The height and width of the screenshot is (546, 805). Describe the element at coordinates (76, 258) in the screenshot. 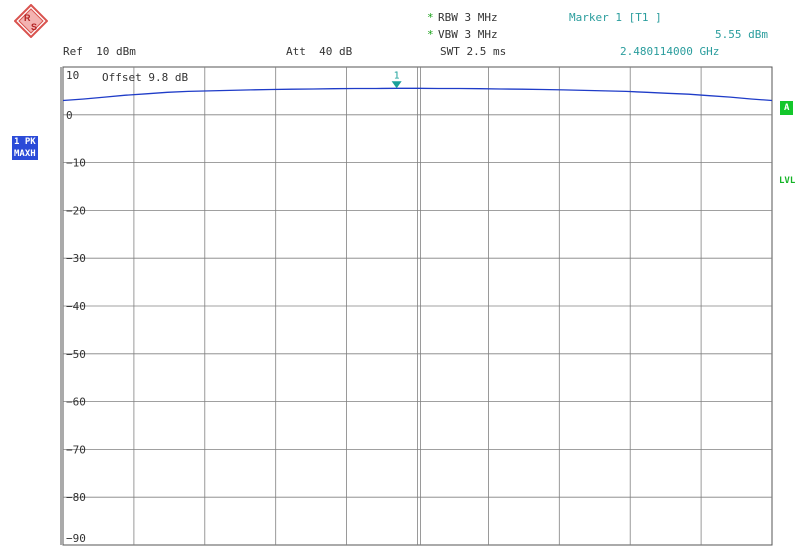

I see `y-tick-label: −30` at that location.